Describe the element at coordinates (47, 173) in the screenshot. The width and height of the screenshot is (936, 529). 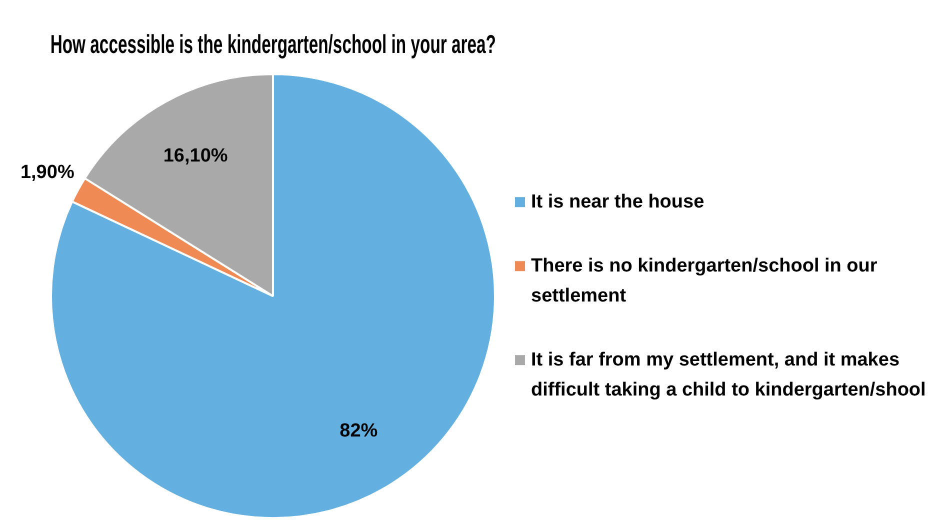
I see `data-label: 1,90%` at that location.